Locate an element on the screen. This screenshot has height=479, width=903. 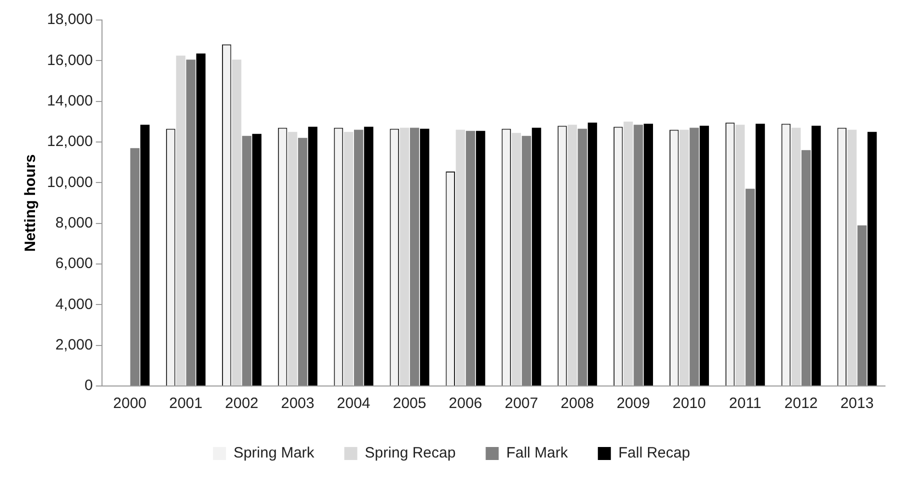
y-tick-label: 6,000 is located at coordinates (74, 263).